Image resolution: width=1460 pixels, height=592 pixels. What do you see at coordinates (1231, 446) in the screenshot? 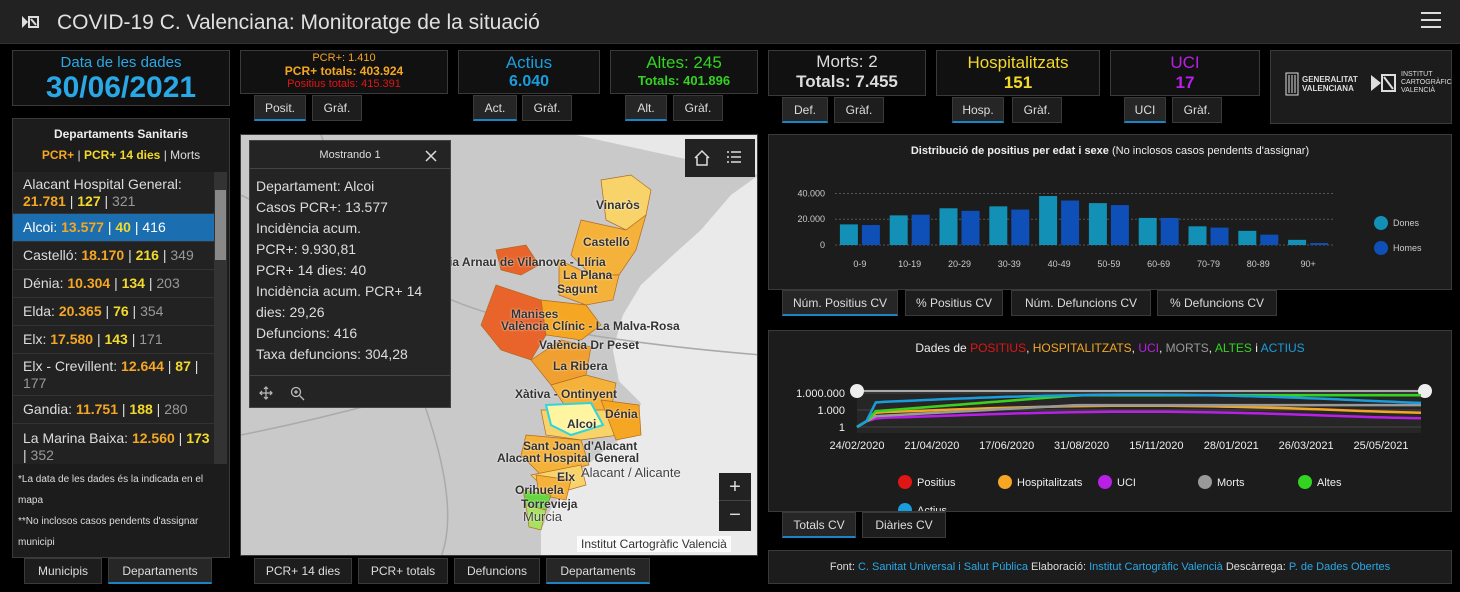
I see `x-tick-label: 28/01/2021` at bounding box center [1231, 446].